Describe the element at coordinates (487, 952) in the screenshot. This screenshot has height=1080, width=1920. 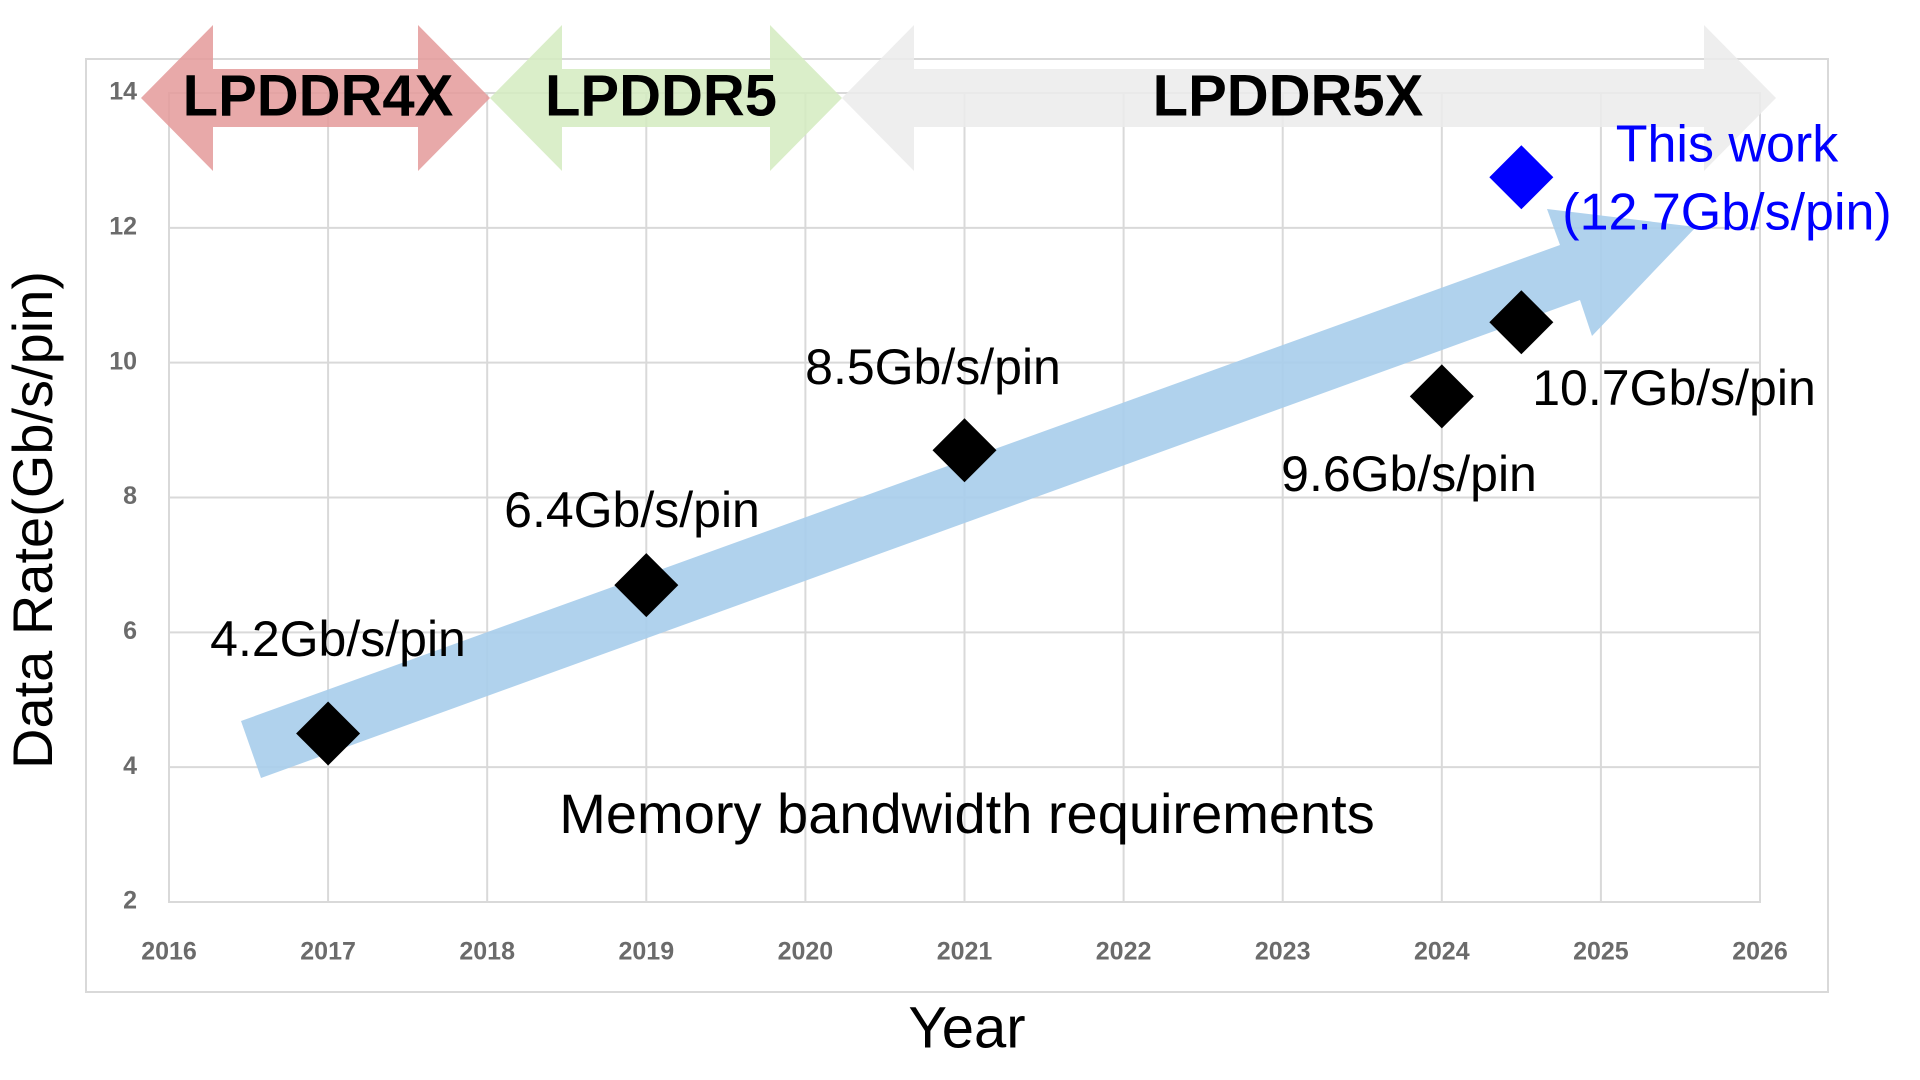
I see `x-tick-label: 2018` at that location.